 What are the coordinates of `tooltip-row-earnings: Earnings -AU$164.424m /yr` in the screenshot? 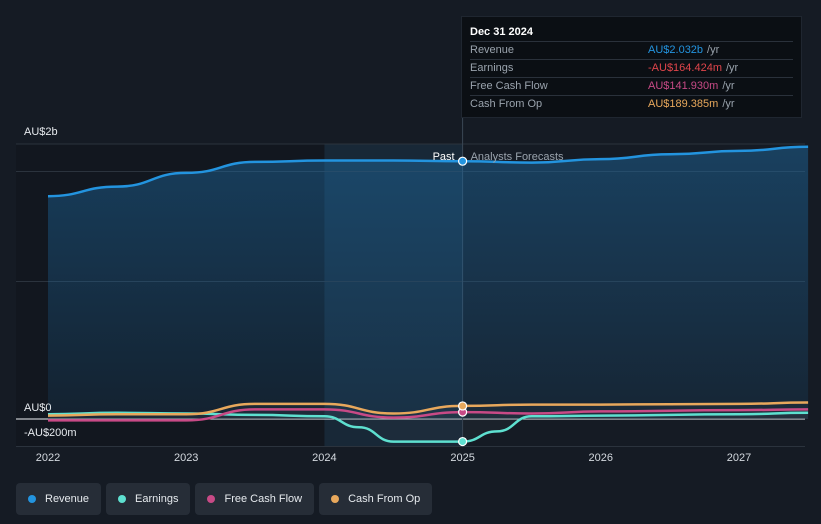 It's located at (631, 68).